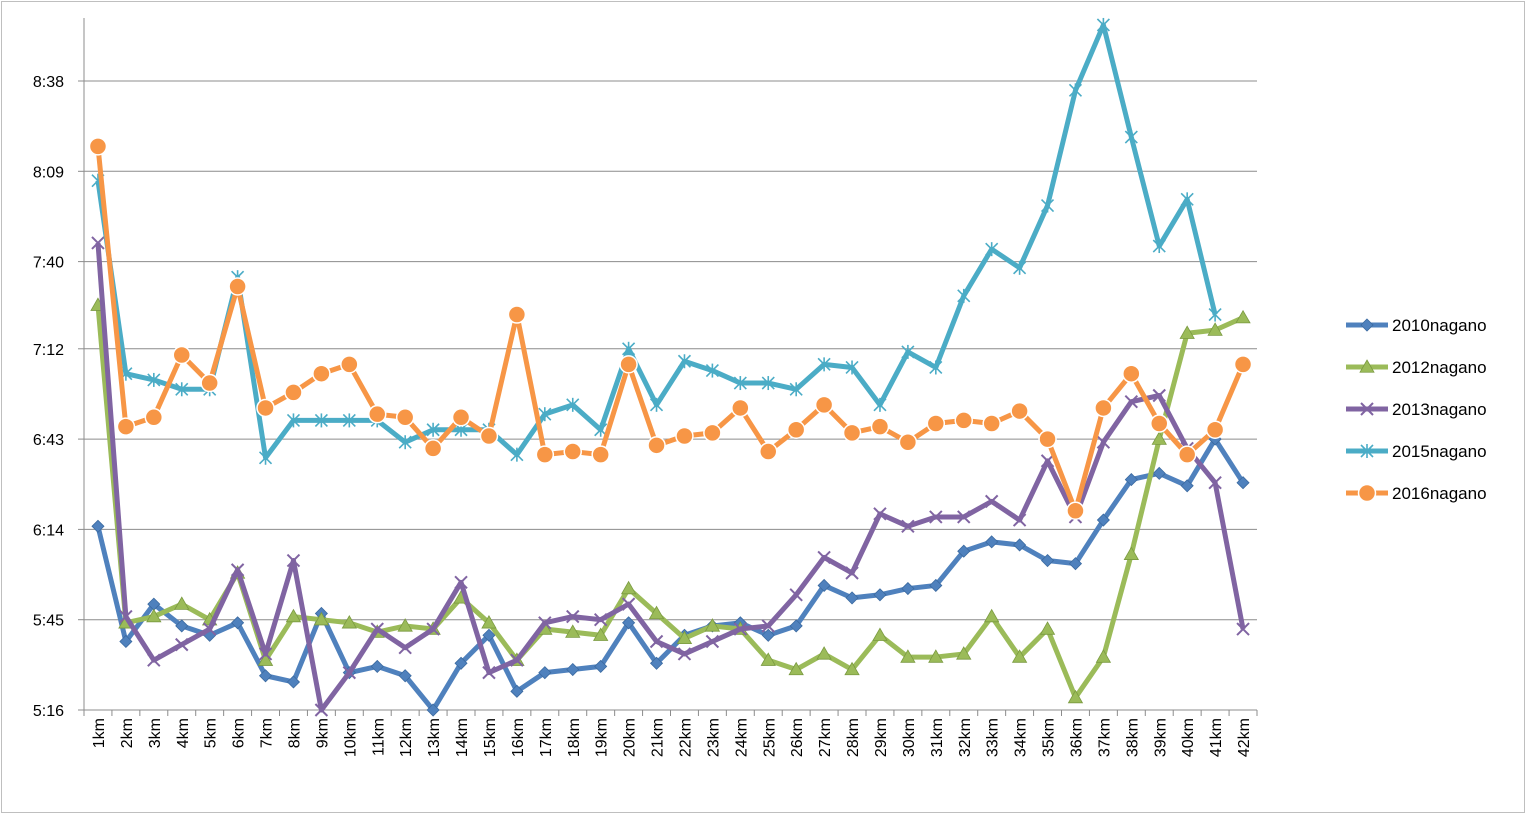  What do you see at coordinates (294, 733) in the screenshot?
I see `x-tick-label: 8km` at bounding box center [294, 733].